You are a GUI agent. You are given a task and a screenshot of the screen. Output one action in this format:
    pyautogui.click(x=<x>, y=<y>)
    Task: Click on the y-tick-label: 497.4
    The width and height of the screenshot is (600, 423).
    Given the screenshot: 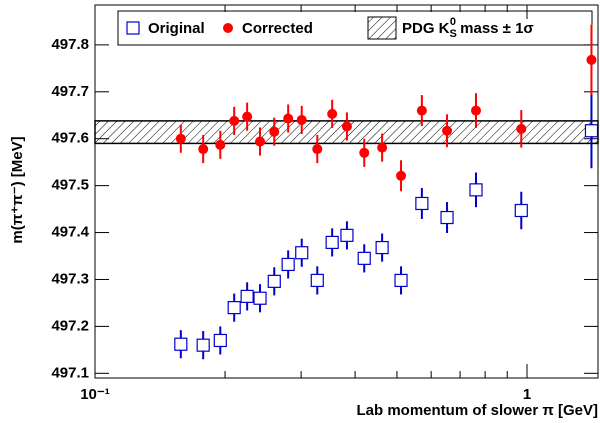 What is the action you would take?
    pyautogui.click(x=70, y=232)
    